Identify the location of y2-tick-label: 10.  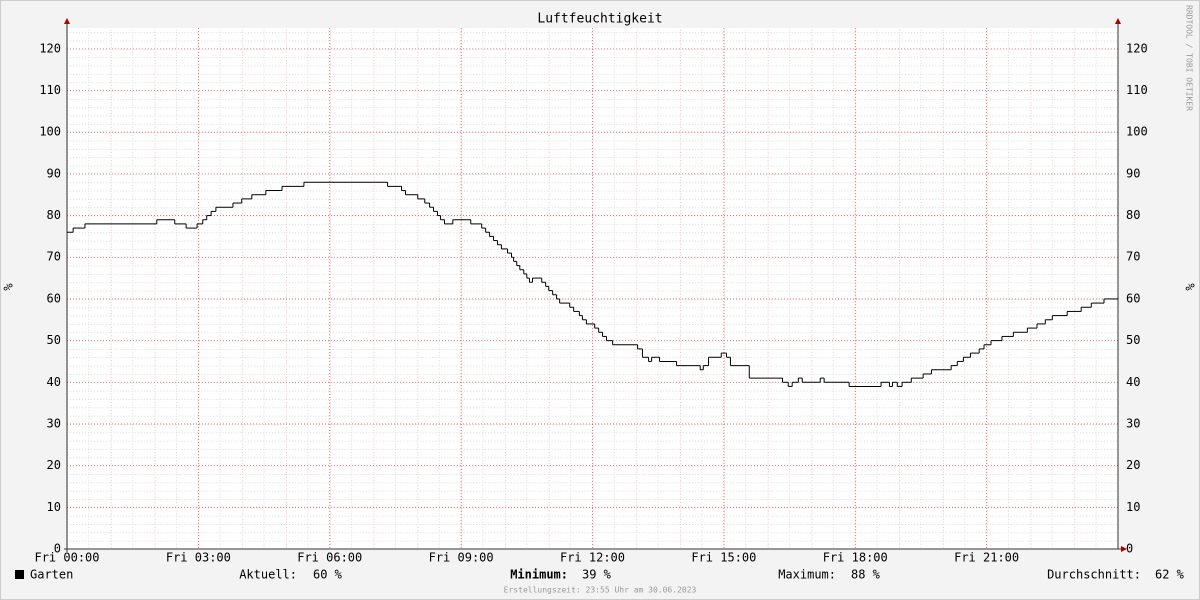
(1133, 507).